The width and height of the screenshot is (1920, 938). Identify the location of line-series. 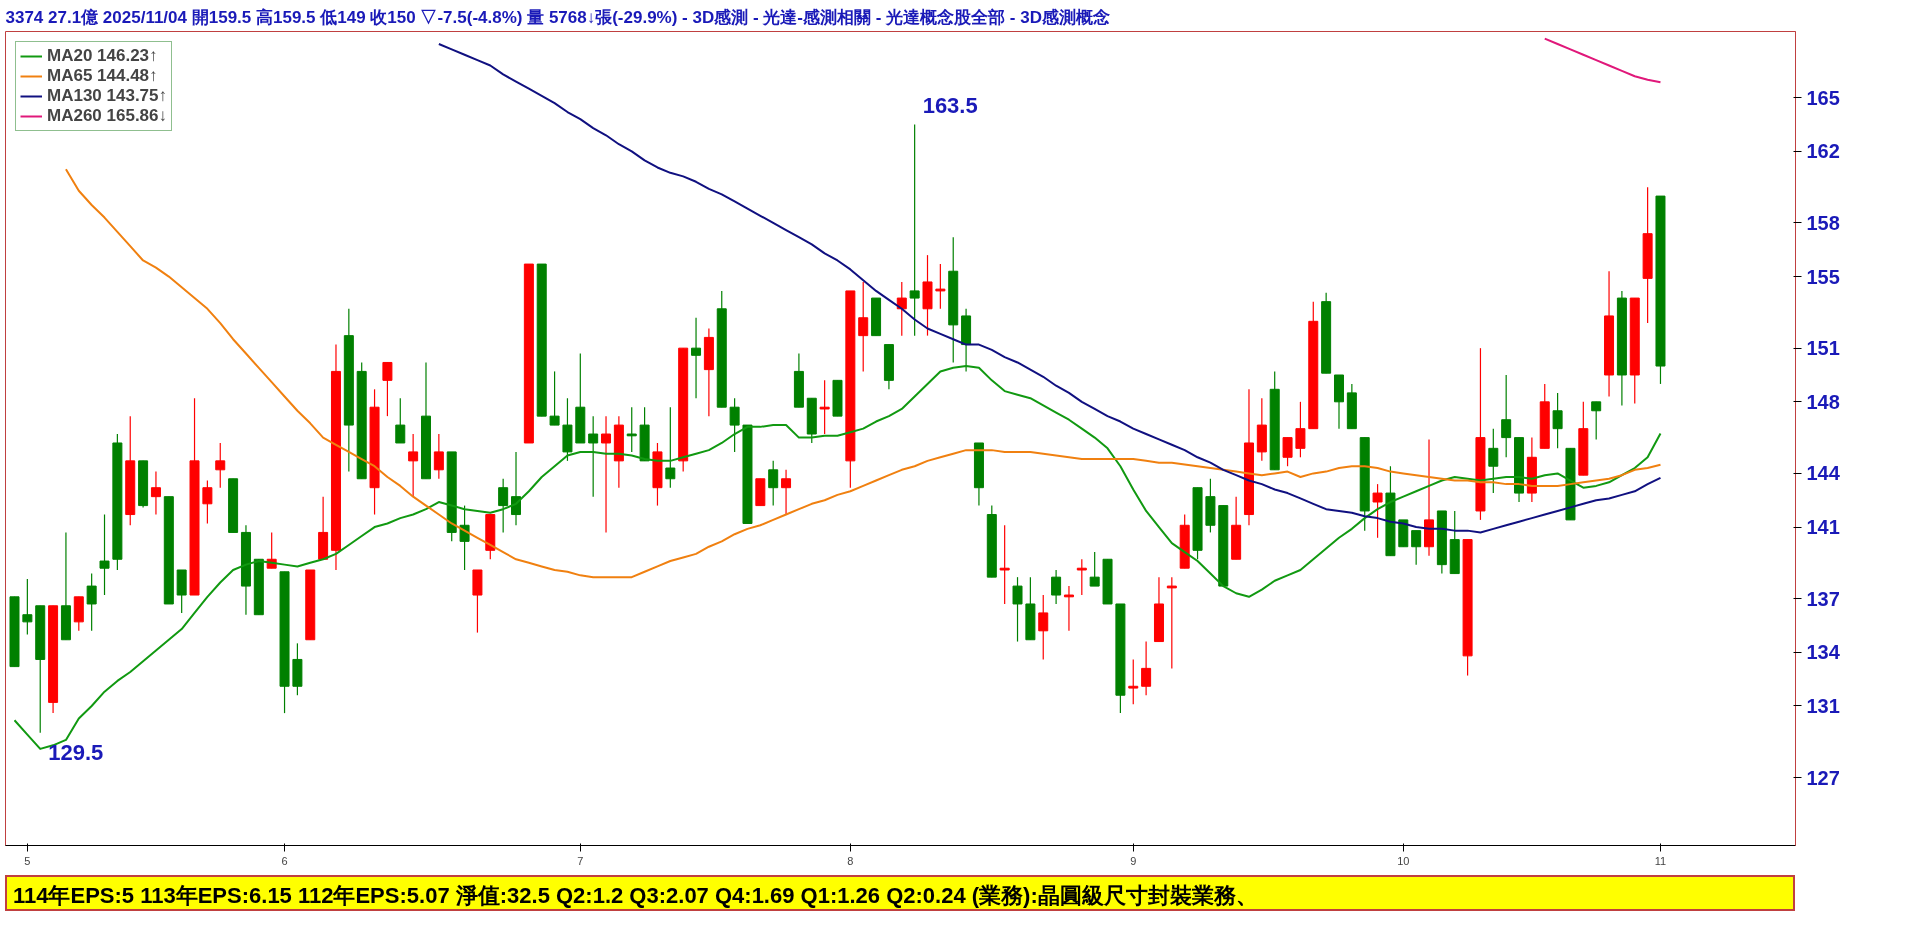
(1602, 60).